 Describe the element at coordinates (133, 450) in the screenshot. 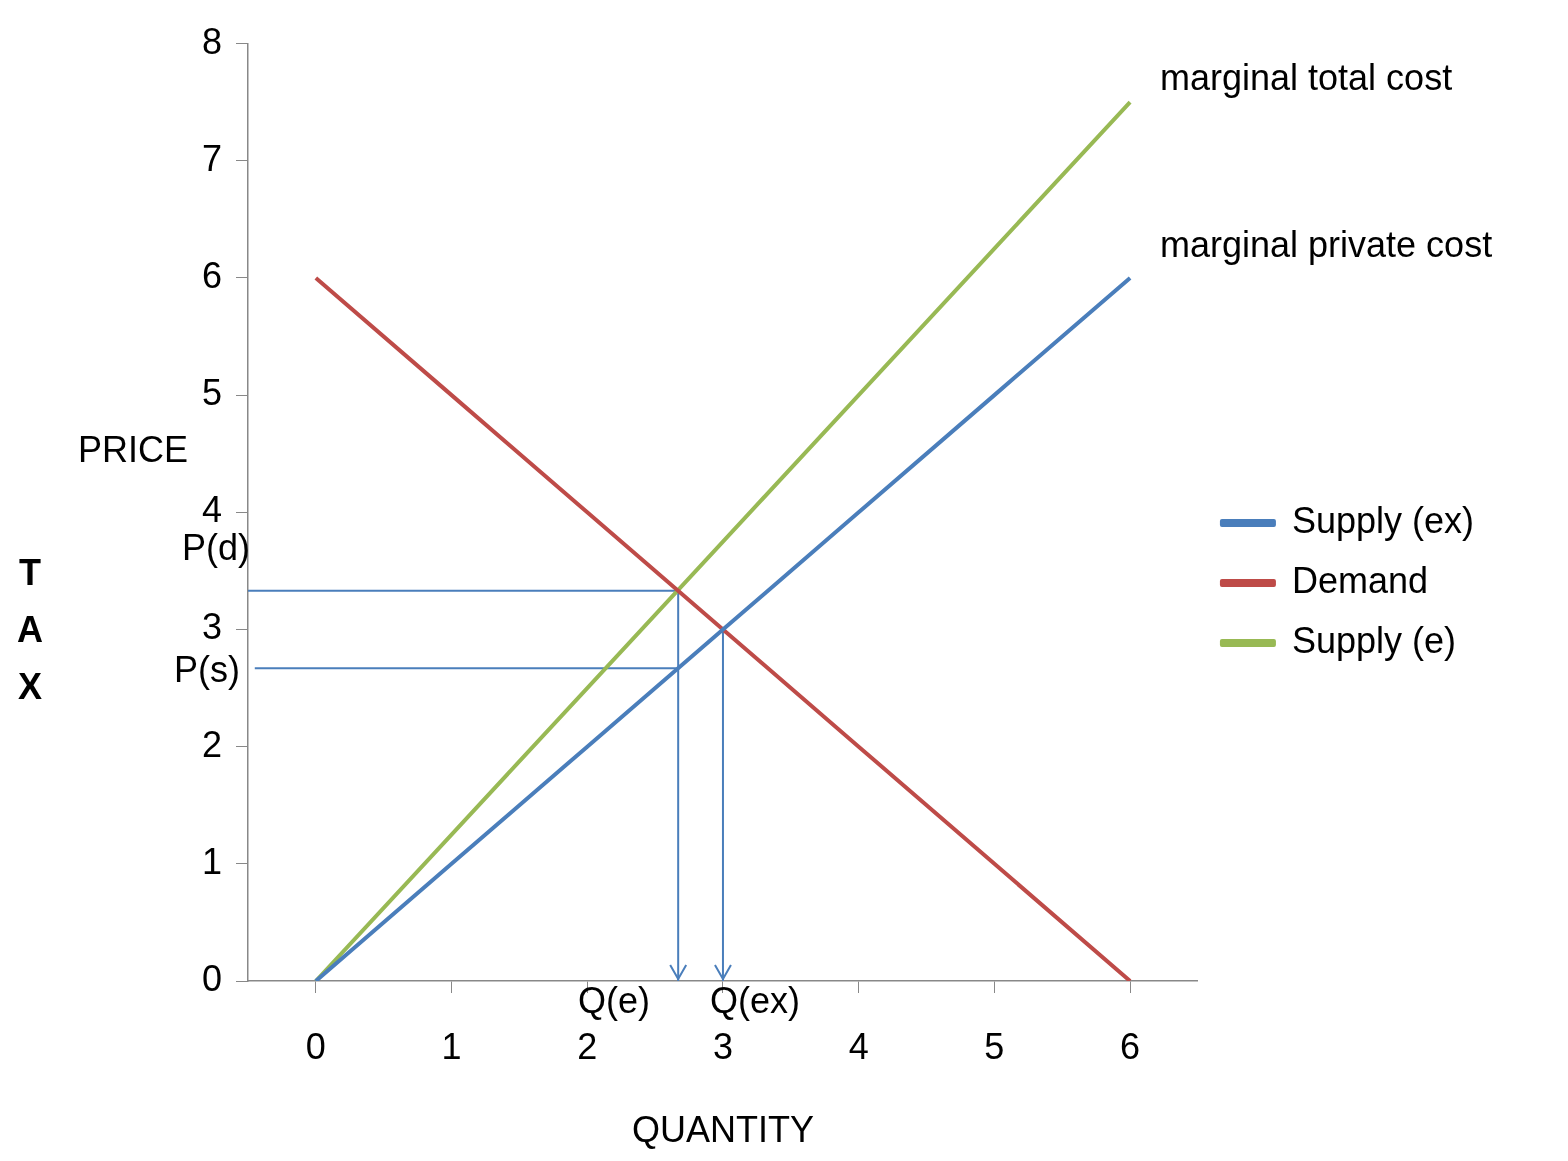

I see `y-axis-title: PRICE` at that location.